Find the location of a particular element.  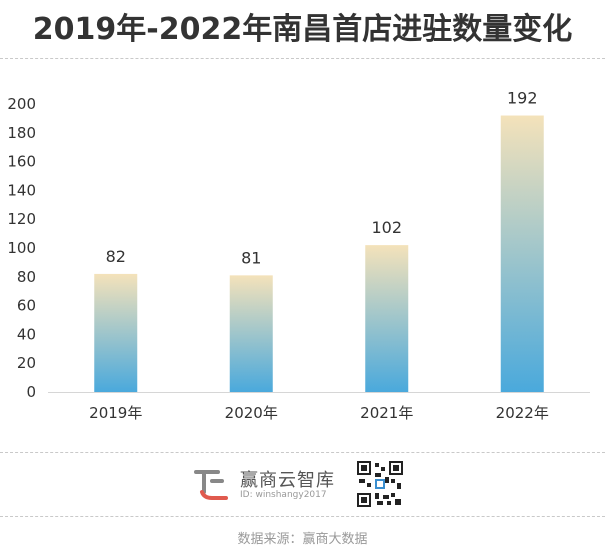

bar-2022 is located at coordinates (522, 253).